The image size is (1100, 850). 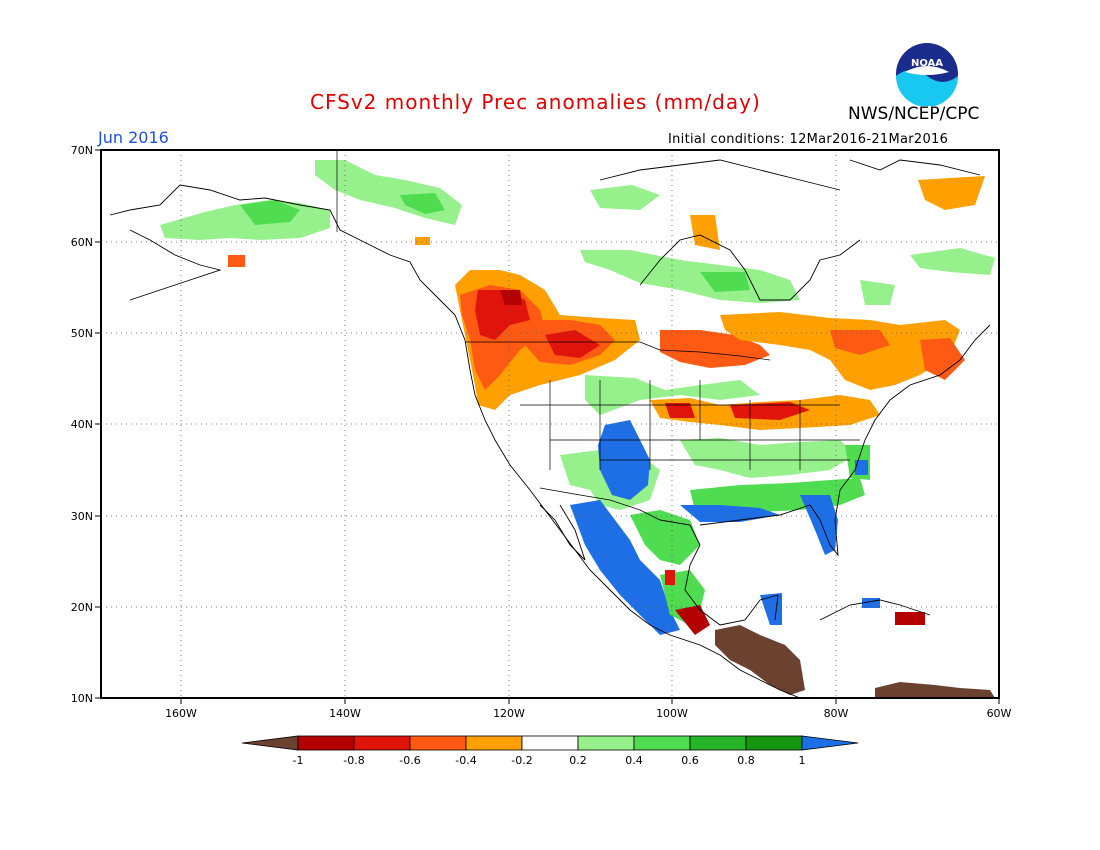 What do you see at coordinates (345, 713) in the screenshot?
I see `lon-label: 140W` at bounding box center [345, 713].